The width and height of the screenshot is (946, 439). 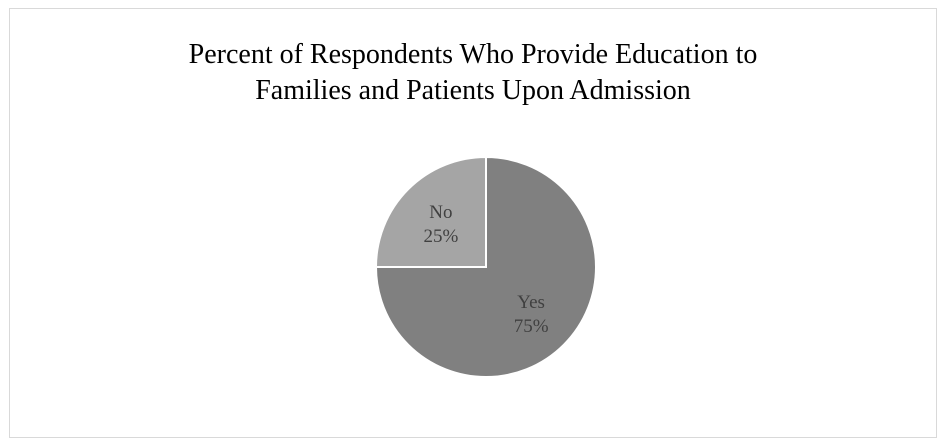 What do you see at coordinates (531, 302) in the screenshot?
I see `slice-label-yes: Yes` at bounding box center [531, 302].